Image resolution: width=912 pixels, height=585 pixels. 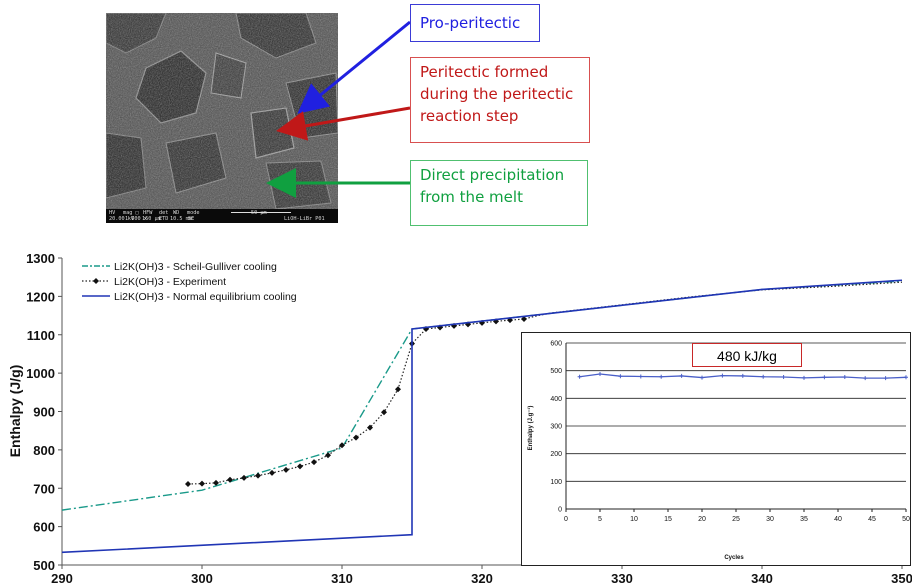 I want to click on inset-x-tick-label: 40, so click(x=838, y=519).